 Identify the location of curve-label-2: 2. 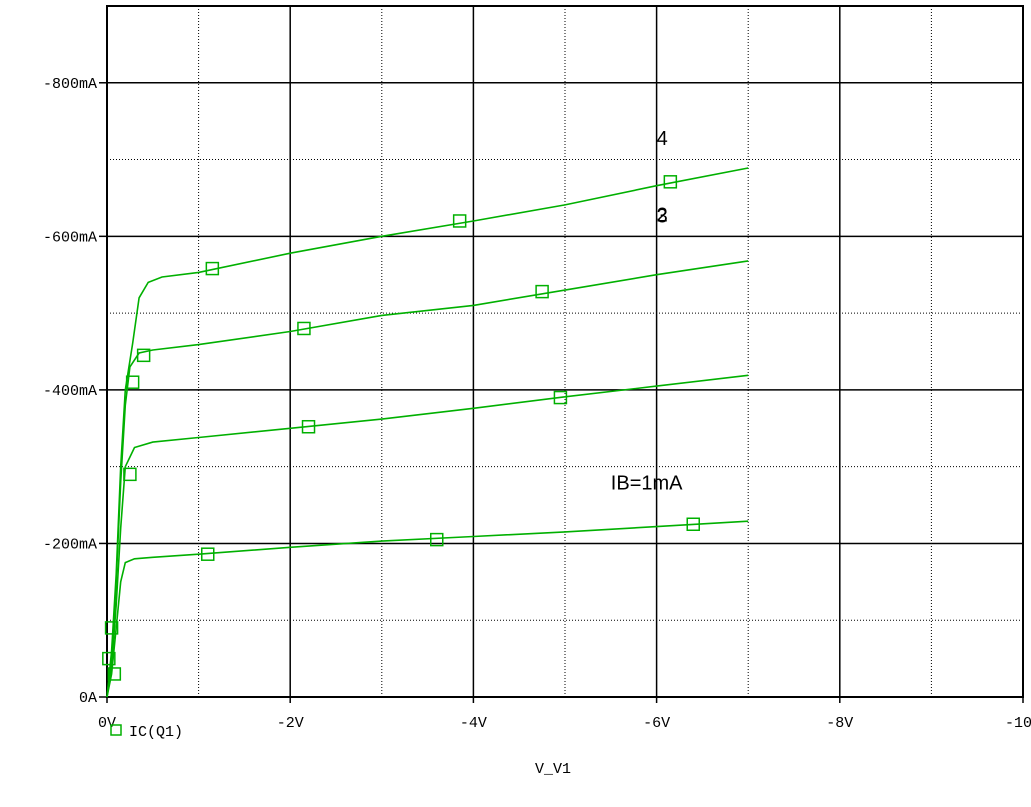
(662, 216).